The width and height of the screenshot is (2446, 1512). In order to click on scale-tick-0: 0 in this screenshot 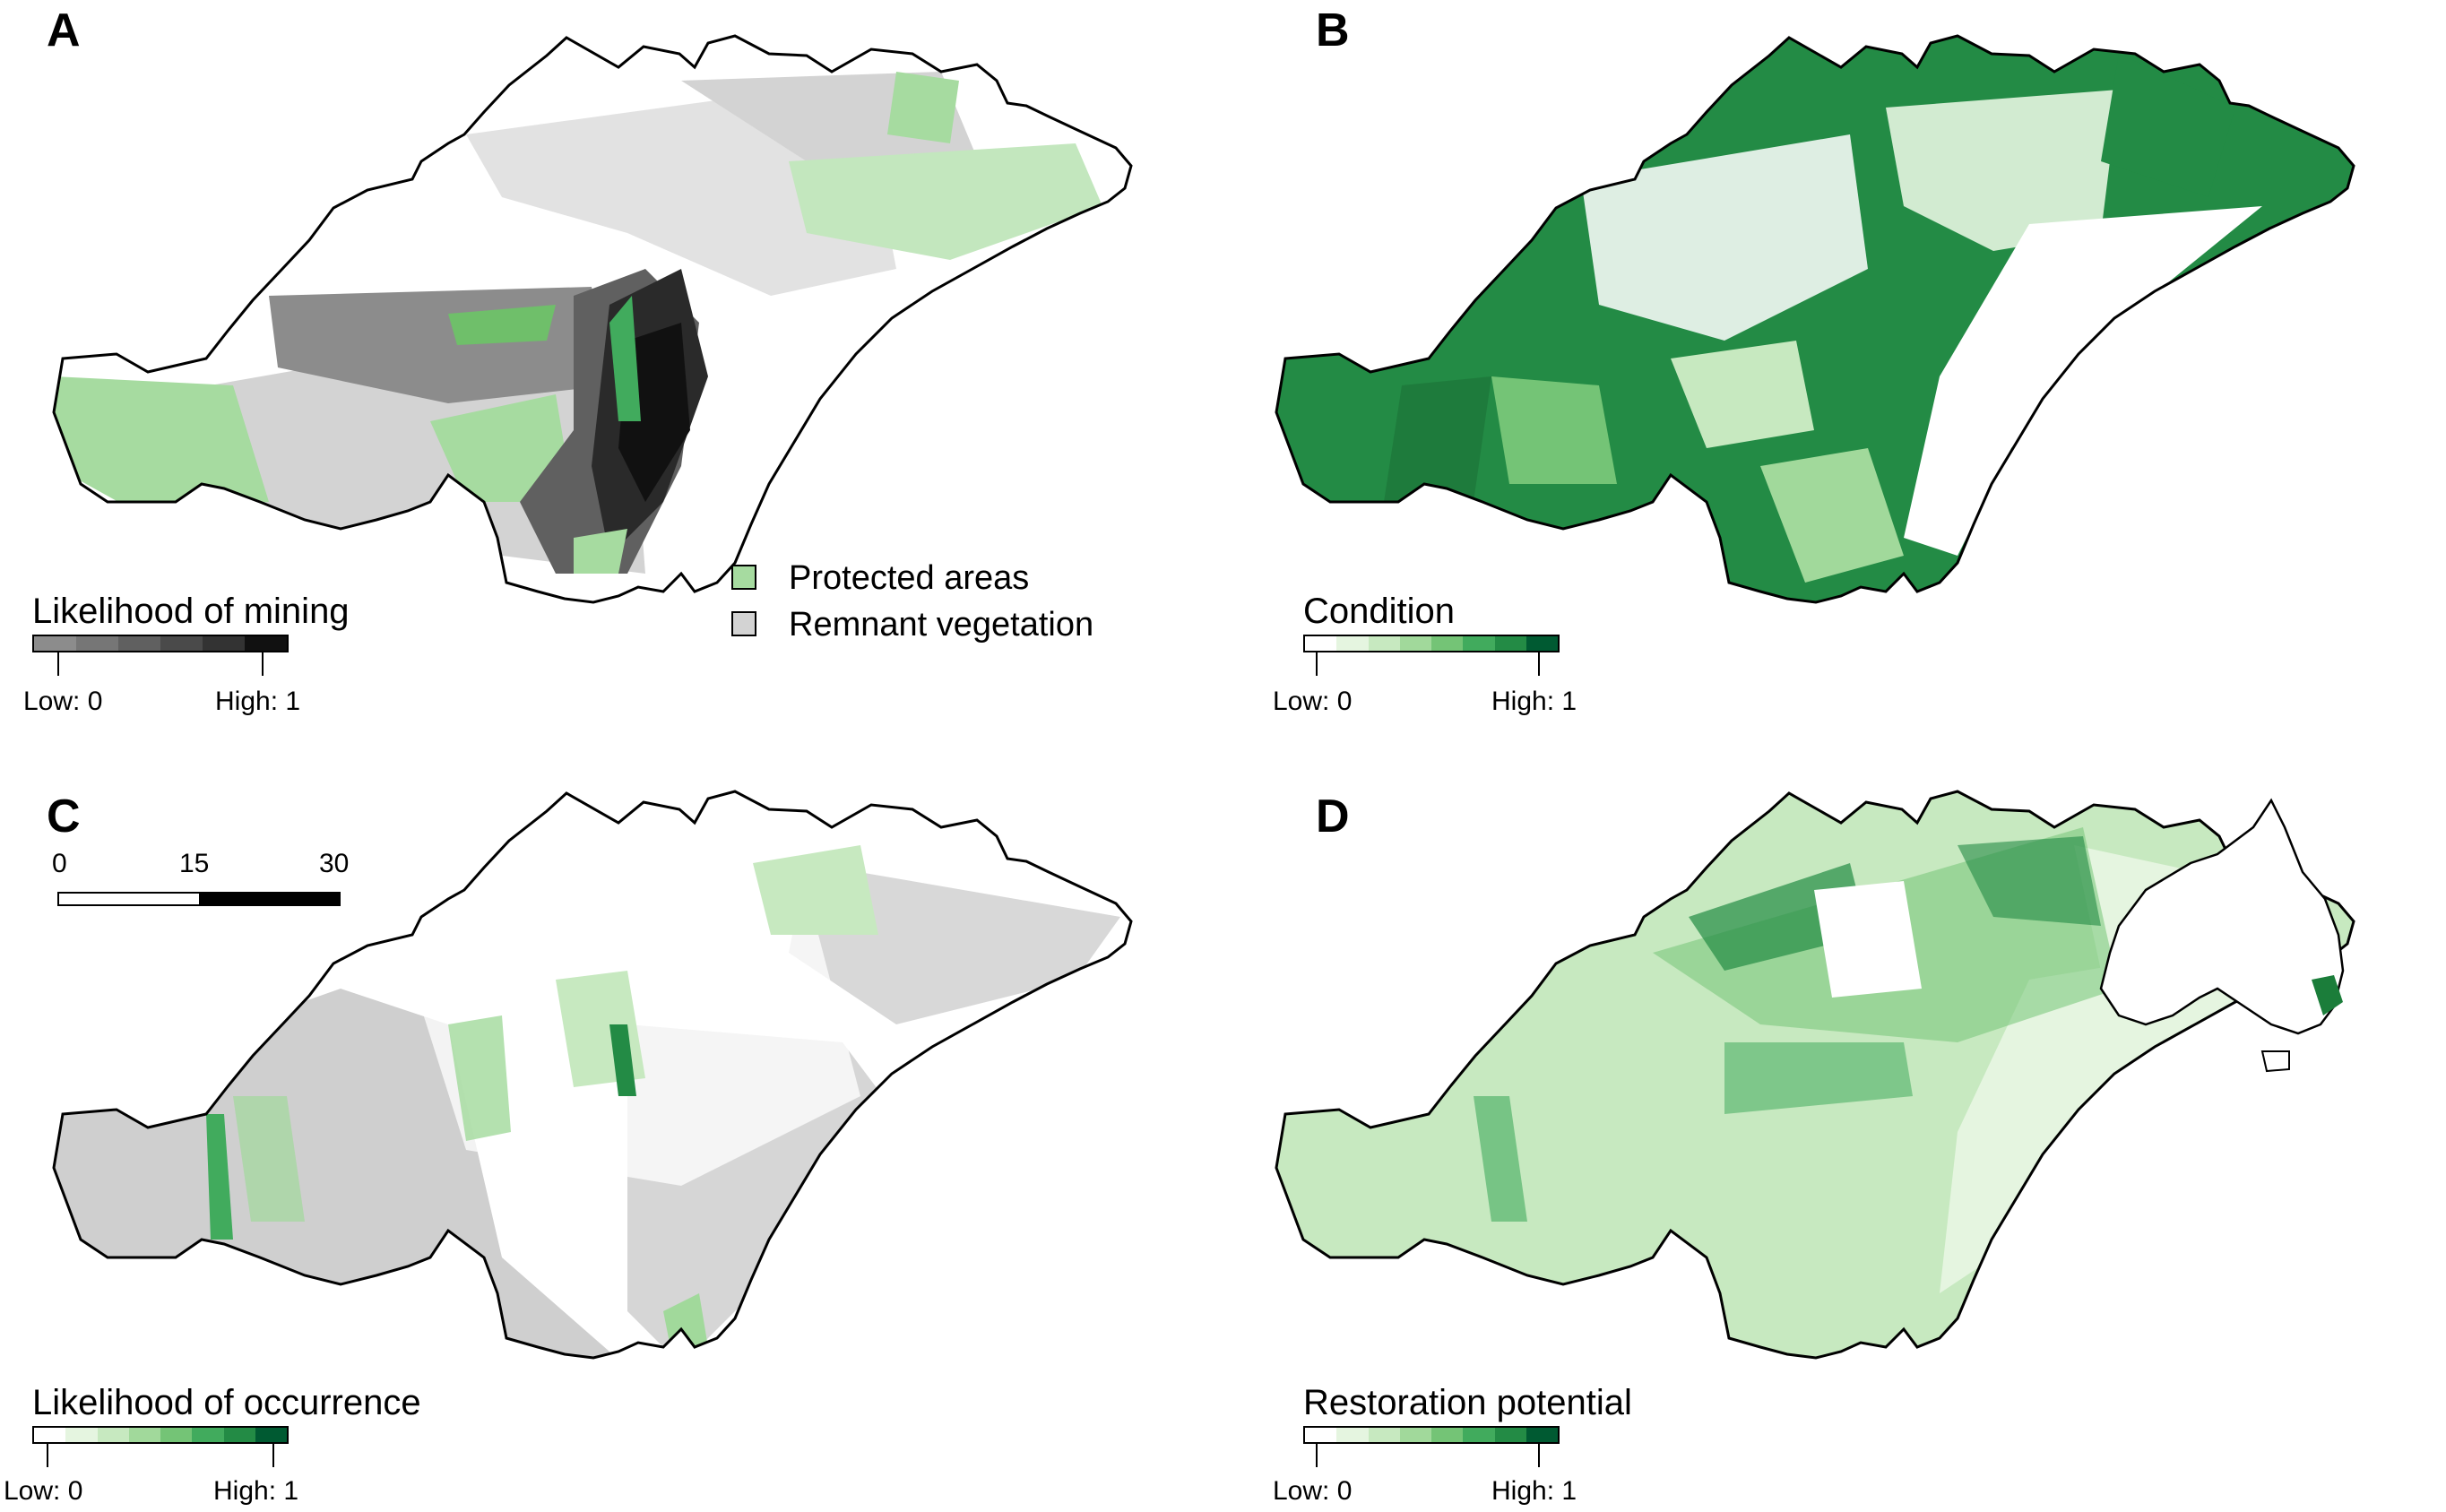, I will do `click(59, 863)`.